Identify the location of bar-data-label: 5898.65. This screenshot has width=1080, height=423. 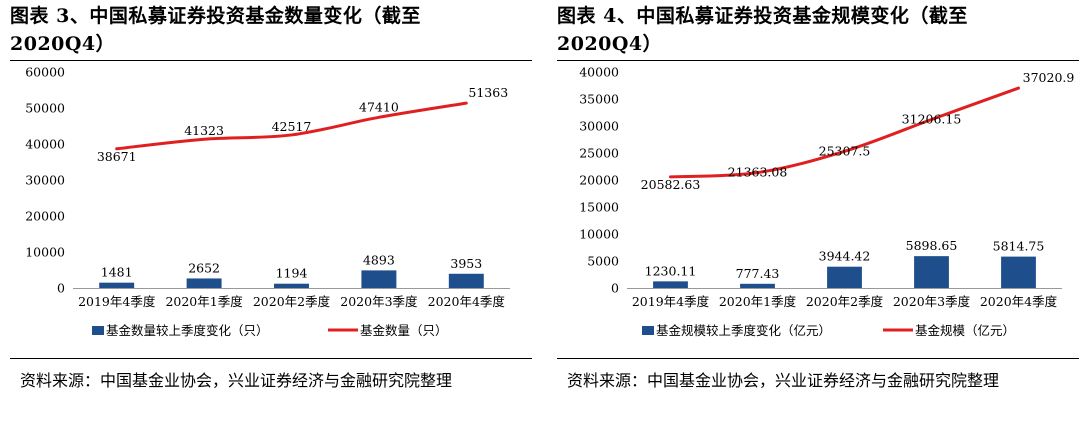
(932, 245).